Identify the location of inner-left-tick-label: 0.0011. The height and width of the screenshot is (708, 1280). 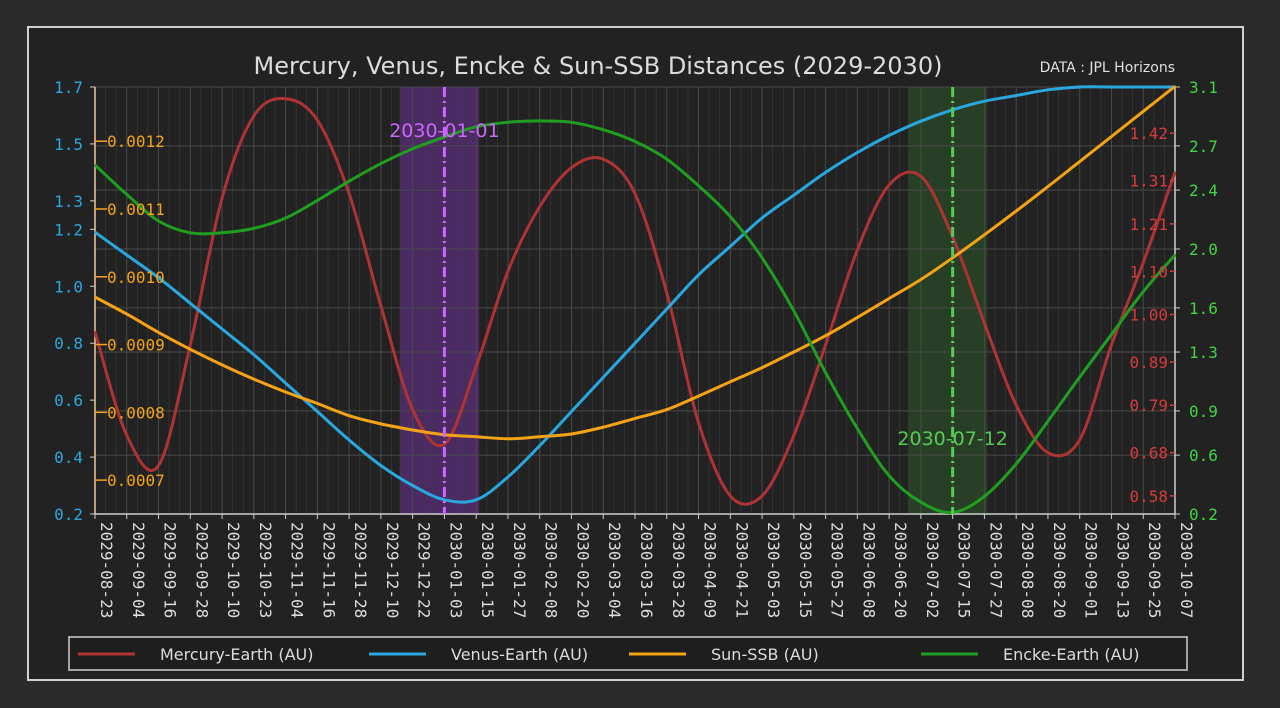
(136, 209).